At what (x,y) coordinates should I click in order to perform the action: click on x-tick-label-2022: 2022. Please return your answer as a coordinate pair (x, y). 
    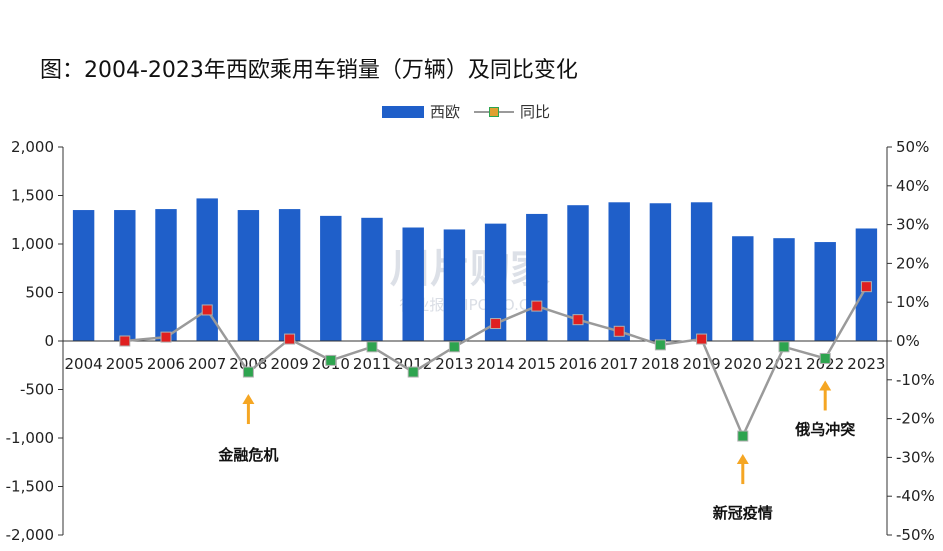
    Looking at the image, I should click on (825, 364).